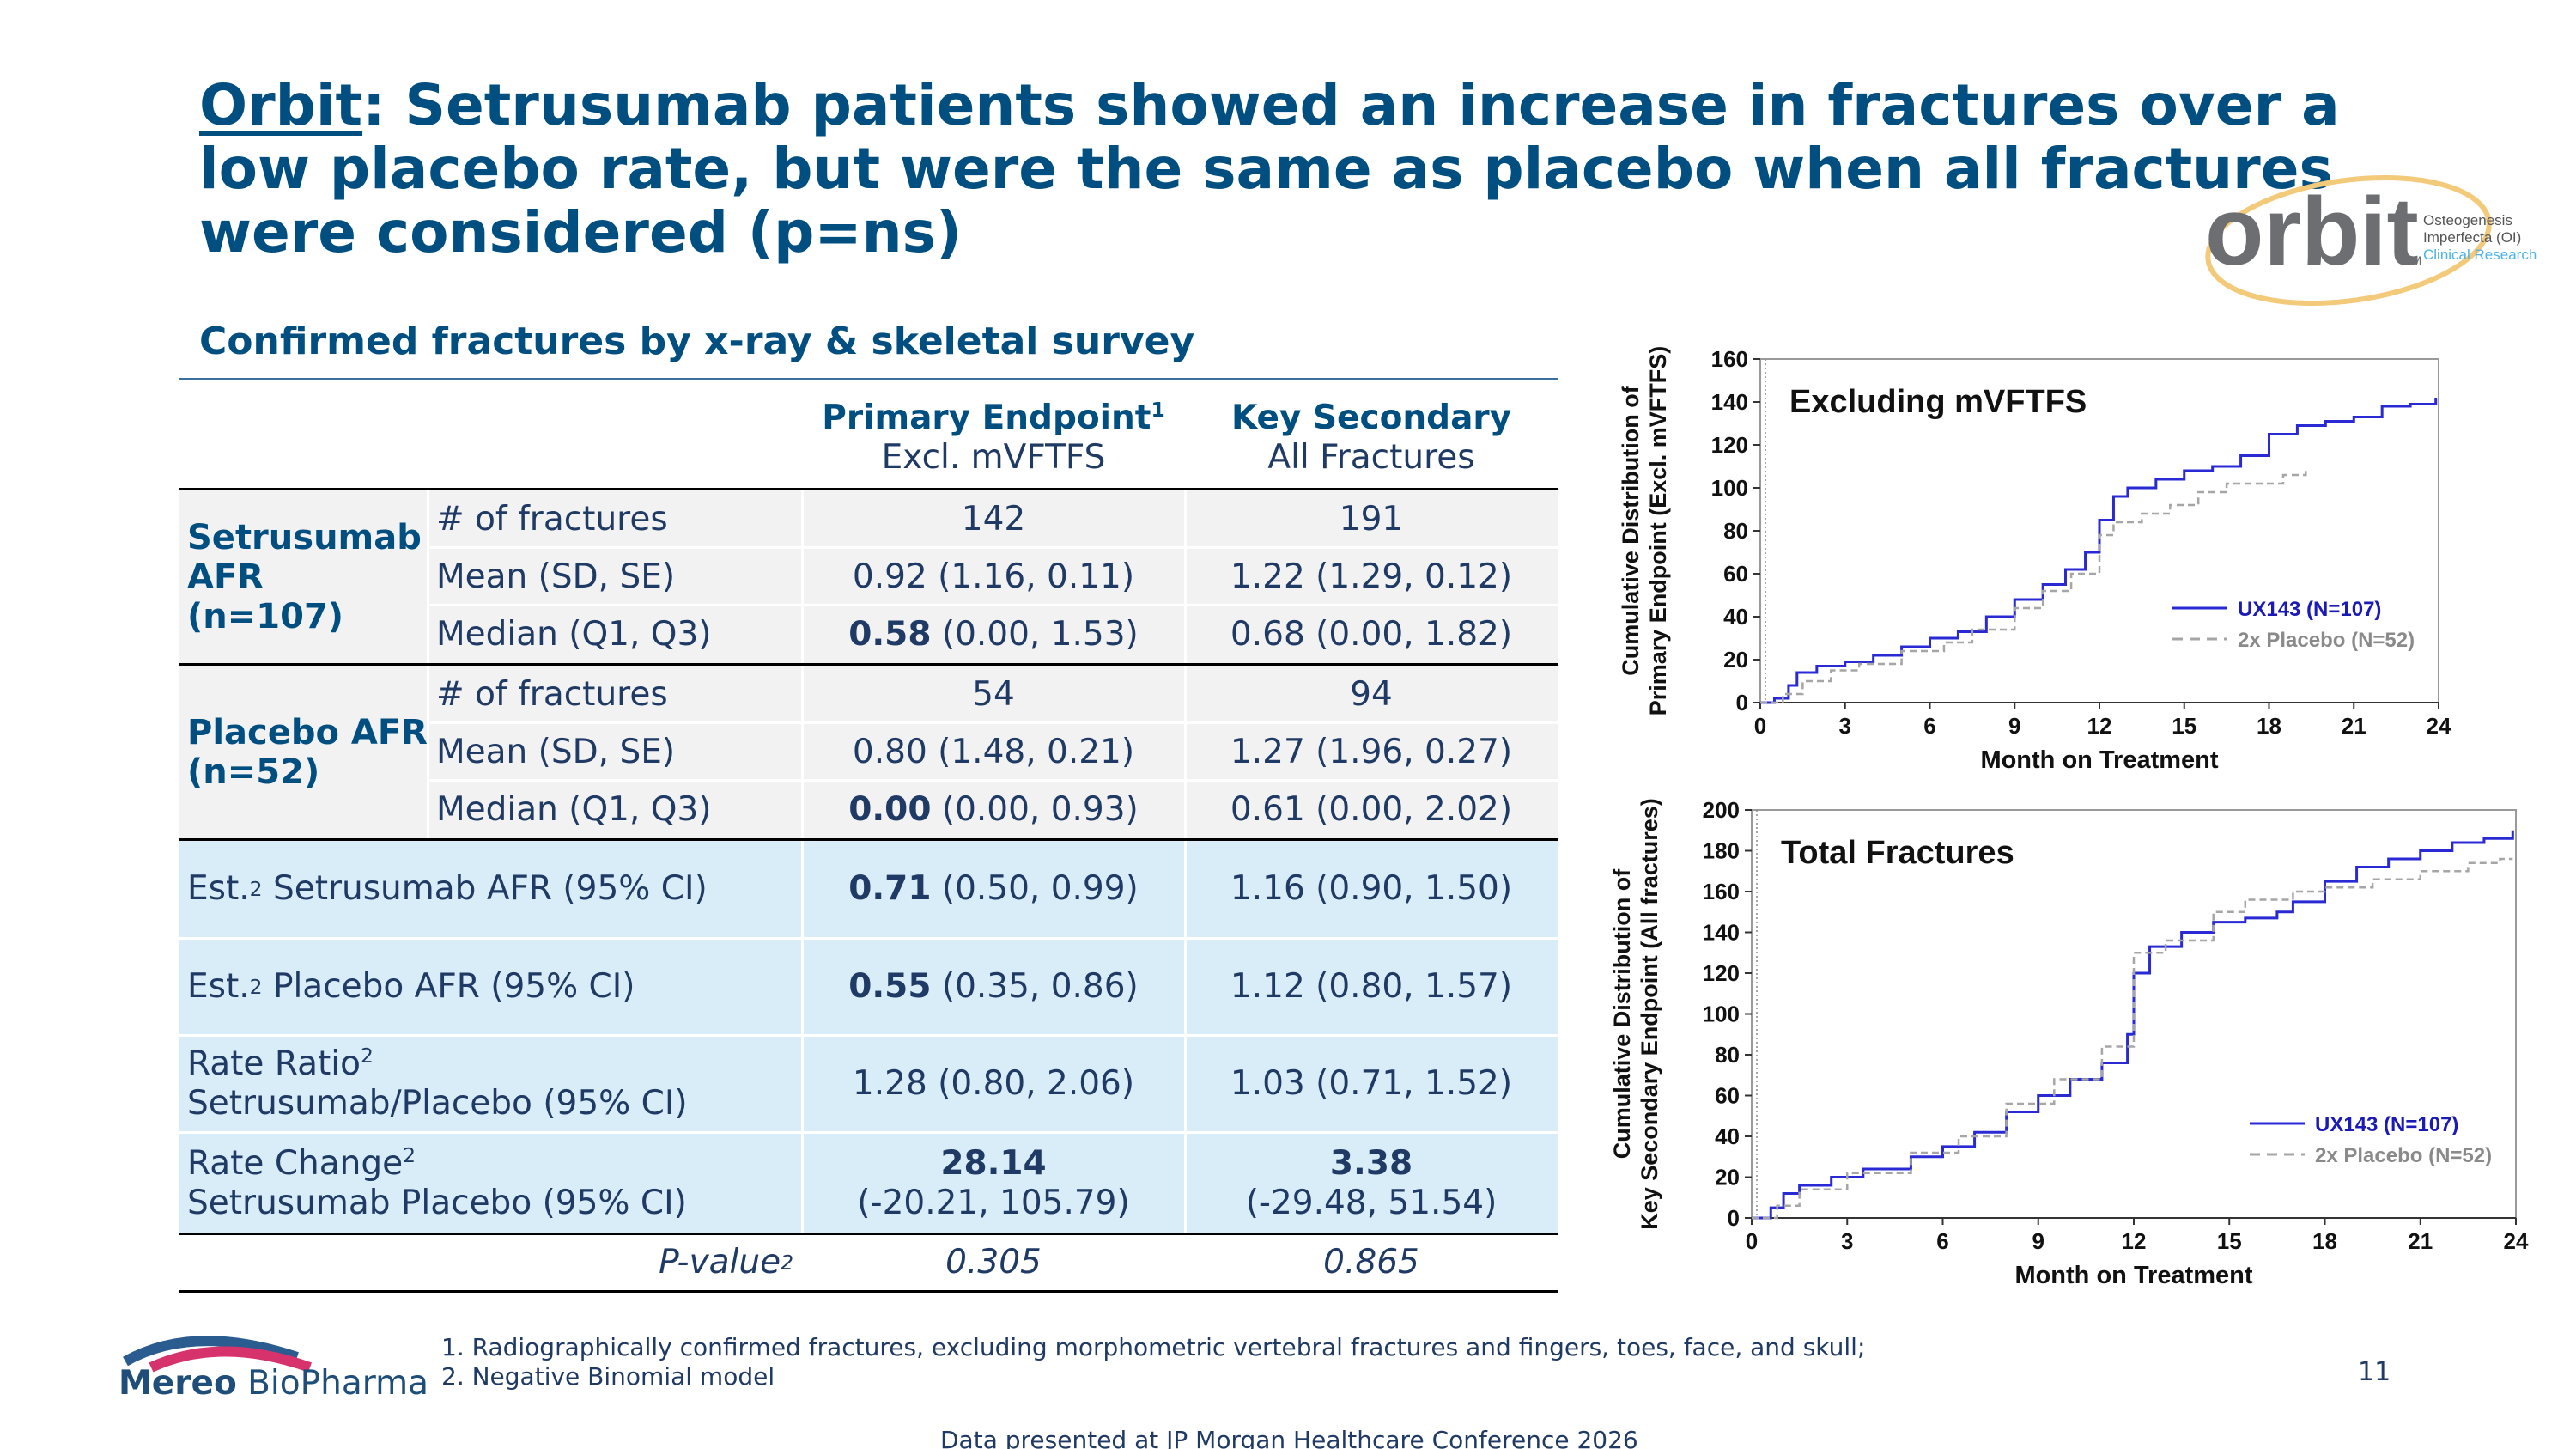 Image resolution: width=2576 pixels, height=1449 pixels. Describe the element at coordinates (2480, 255) in the screenshot. I see `orbit-line3: Clinical Research` at that location.